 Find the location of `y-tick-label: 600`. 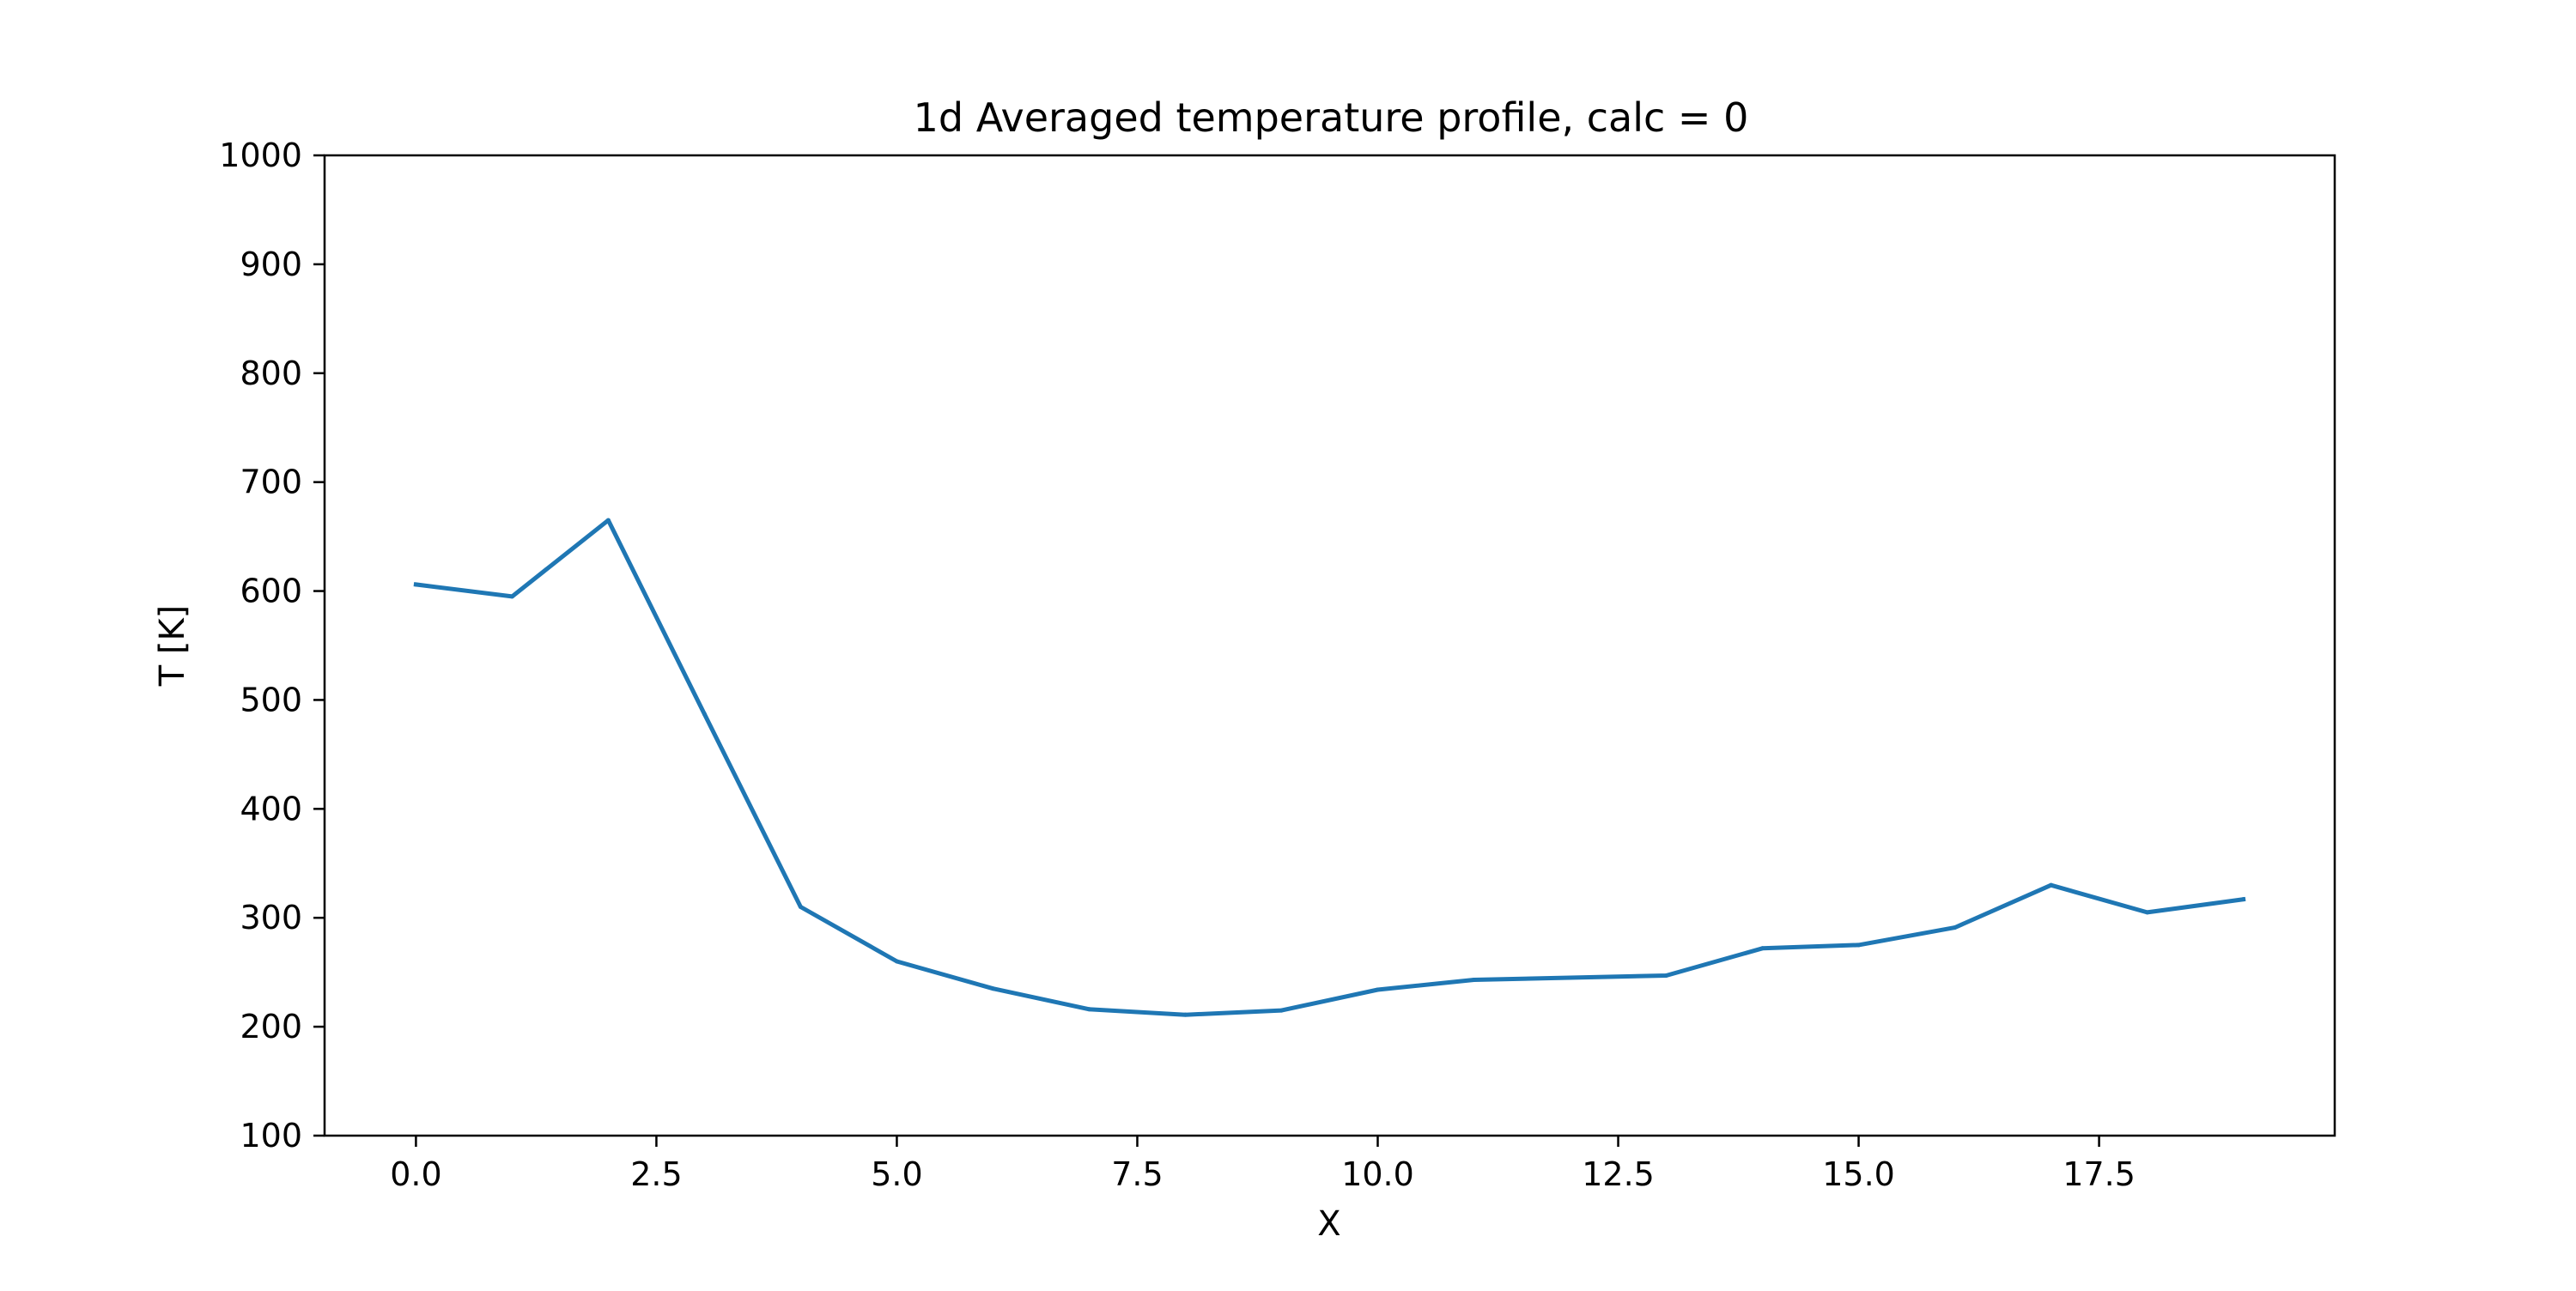

y-tick-label: 600 is located at coordinates (271, 592).